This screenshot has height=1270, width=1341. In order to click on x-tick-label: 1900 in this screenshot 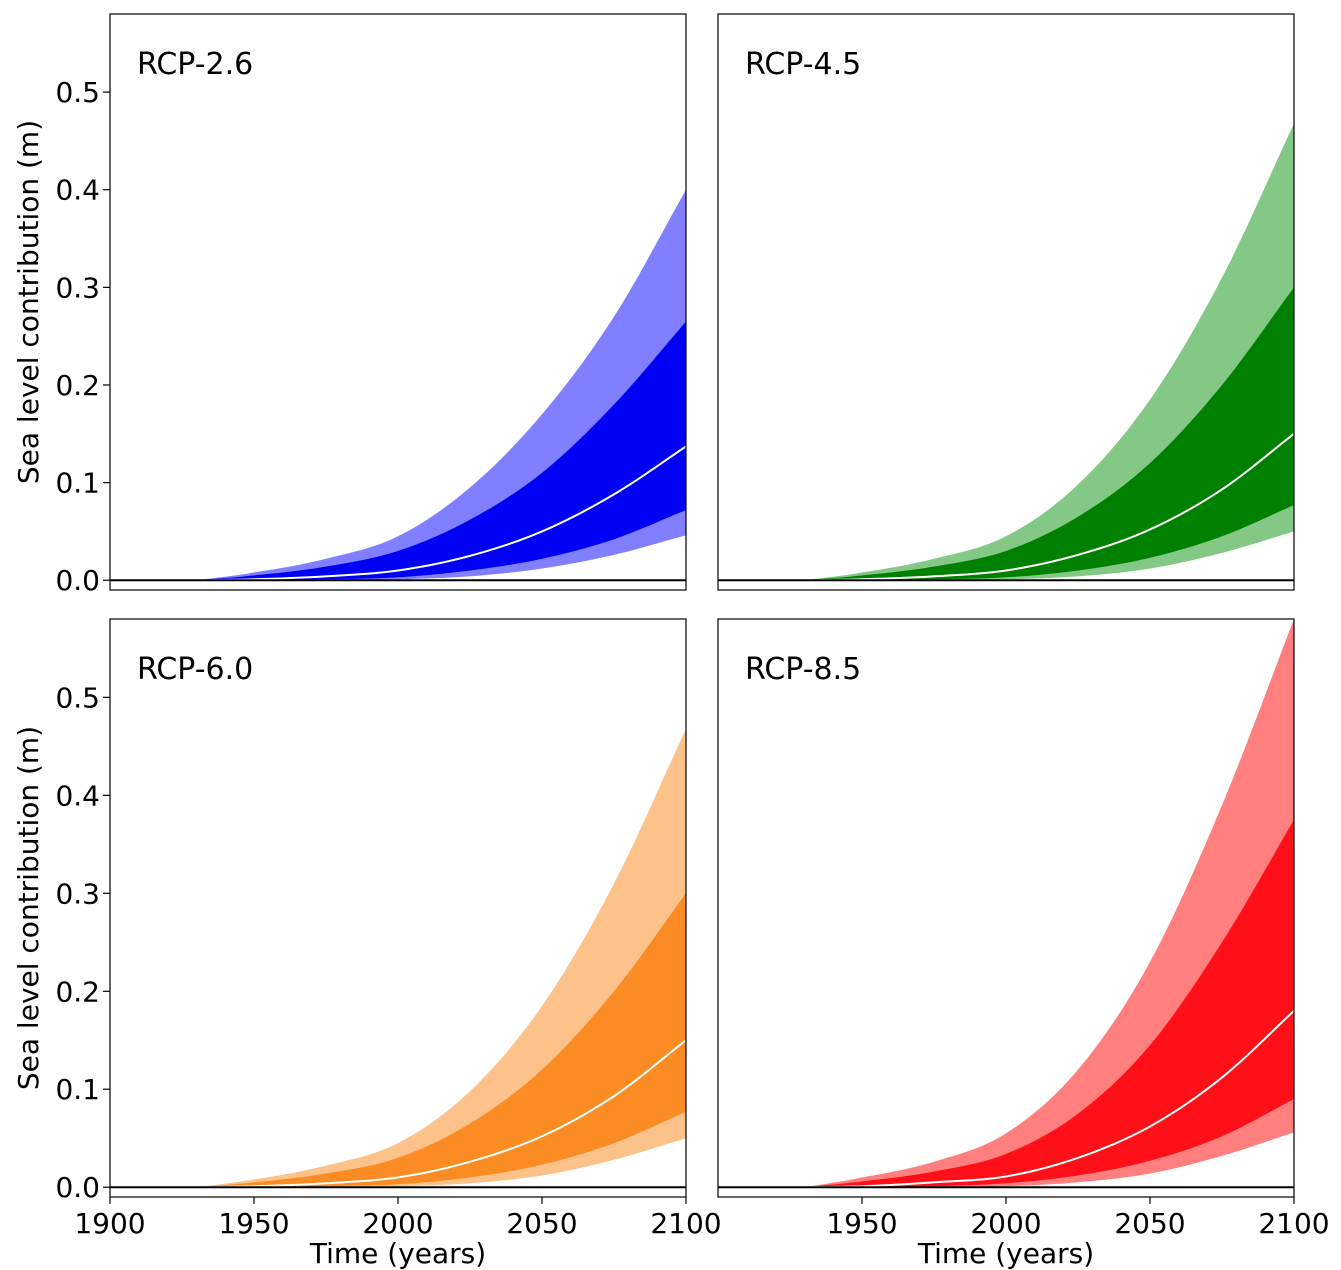, I will do `click(109, 1223)`.